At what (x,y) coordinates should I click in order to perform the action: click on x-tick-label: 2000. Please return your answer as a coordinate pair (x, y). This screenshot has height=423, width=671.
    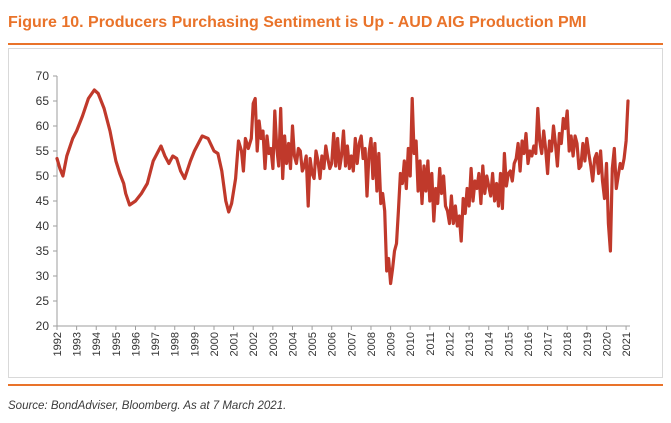
    Looking at the image, I should click on (215, 344).